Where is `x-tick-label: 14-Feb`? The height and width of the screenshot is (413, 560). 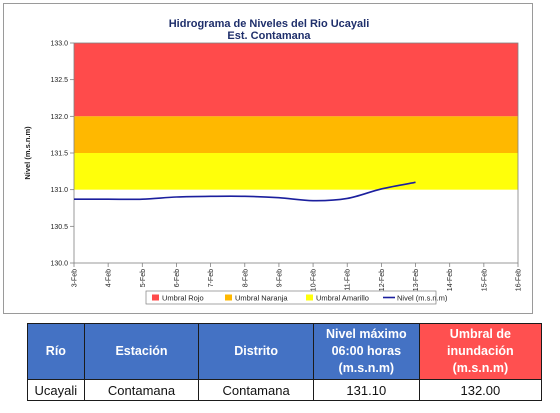
x-tick-label: 14-Feb is located at coordinates (450, 280).